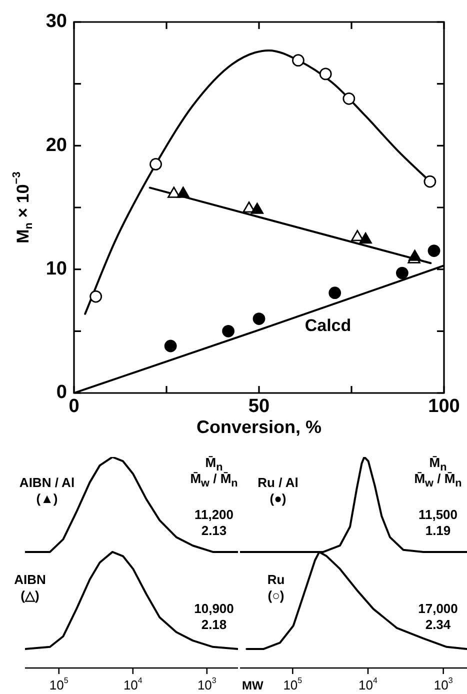  Describe the element at coordinates (438, 625) in the screenshot. I see `annotation: 2.34` at that location.